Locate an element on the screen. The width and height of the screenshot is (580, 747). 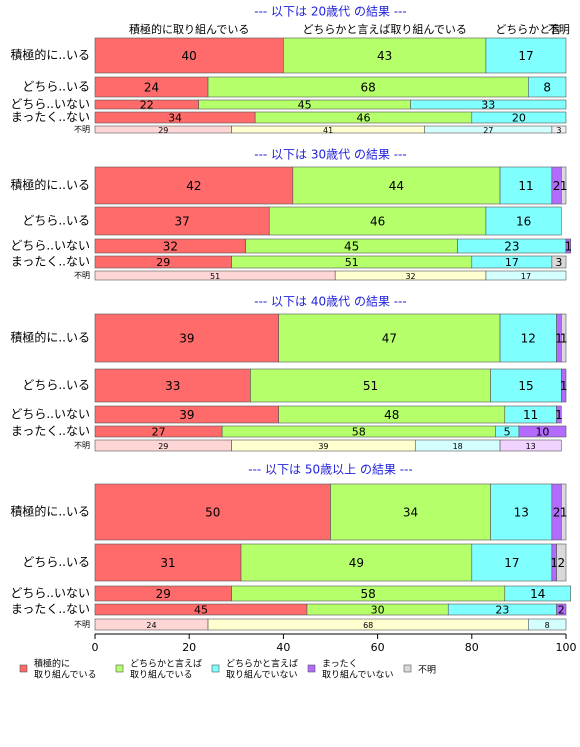
value-label: 5 is located at coordinates (507, 432).